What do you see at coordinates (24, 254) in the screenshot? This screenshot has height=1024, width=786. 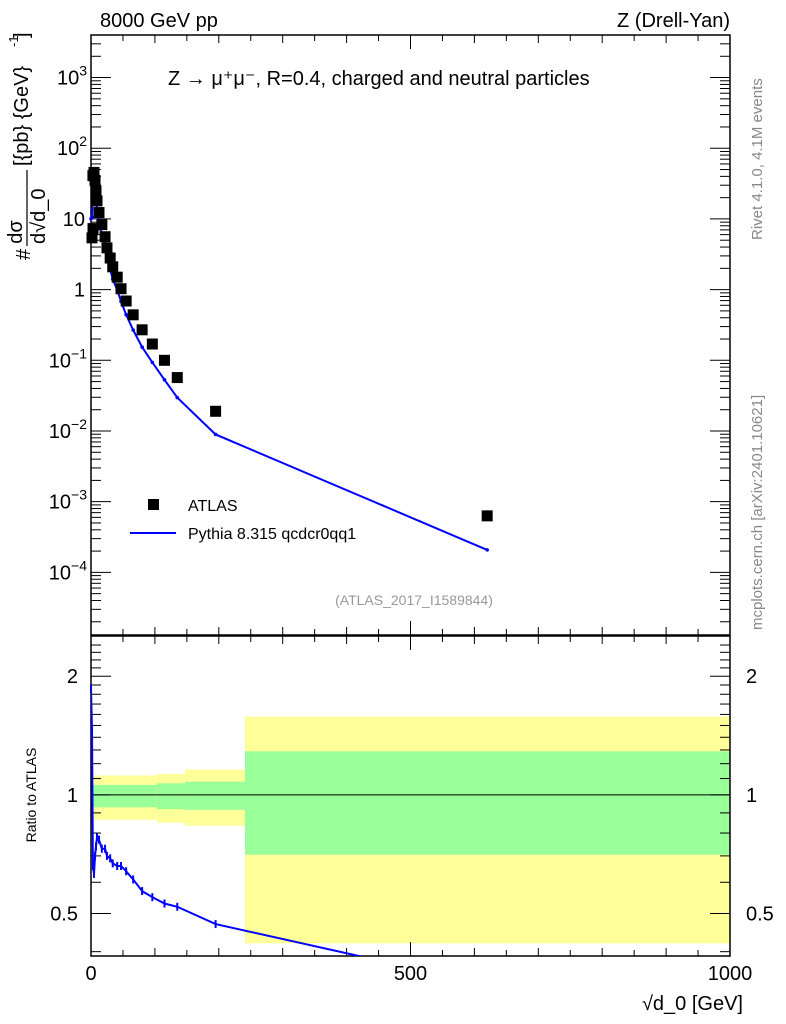 I see `ylabel-hash: #` at bounding box center [24, 254].